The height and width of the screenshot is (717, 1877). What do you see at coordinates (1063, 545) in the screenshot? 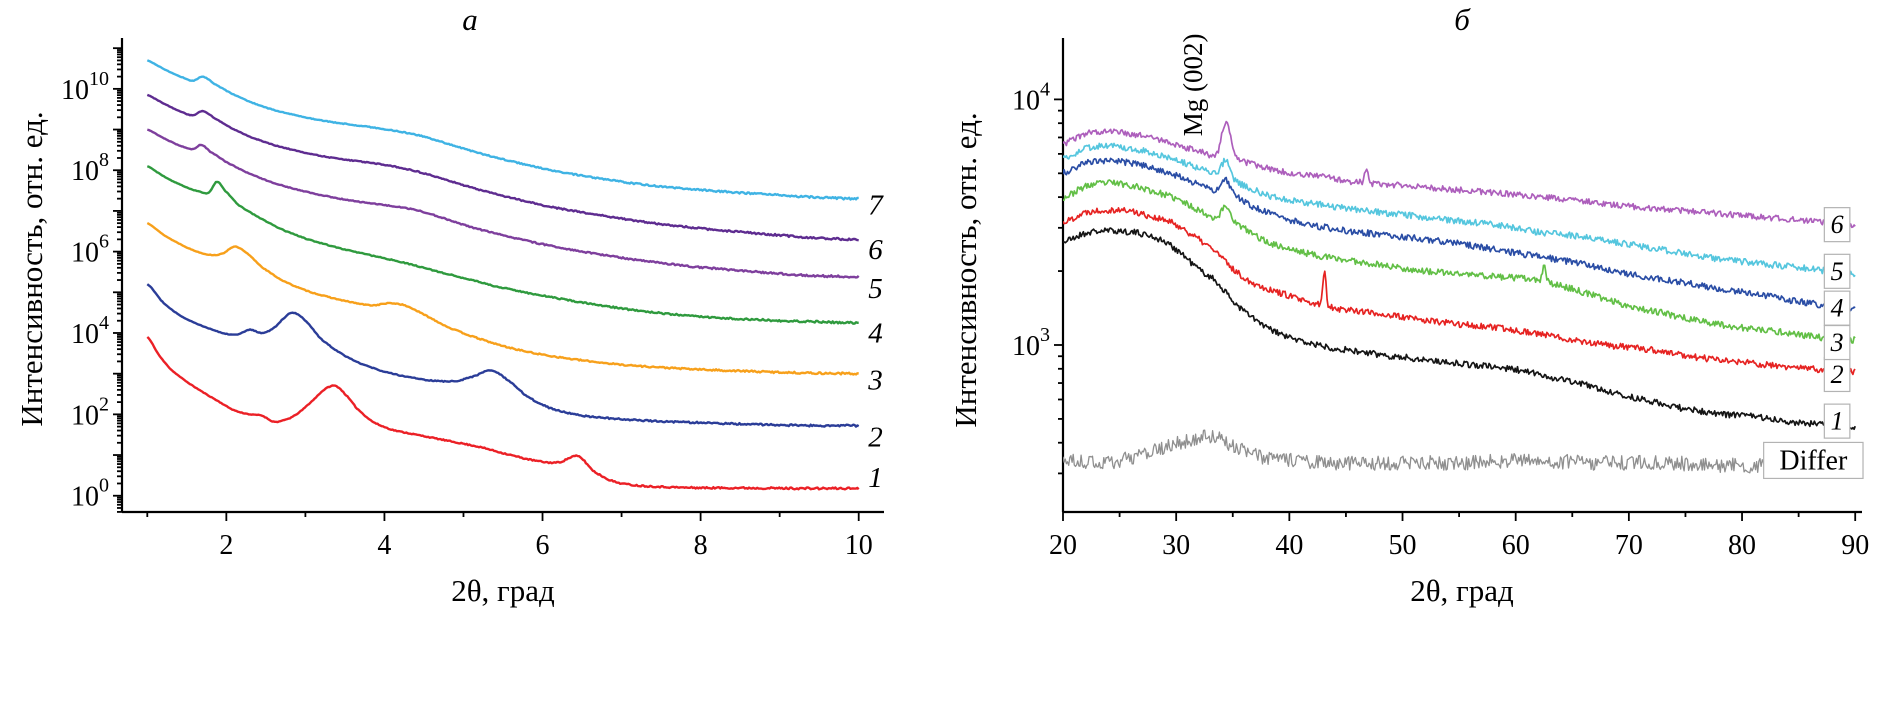
I see `x-tick-label: 20` at bounding box center [1063, 545].